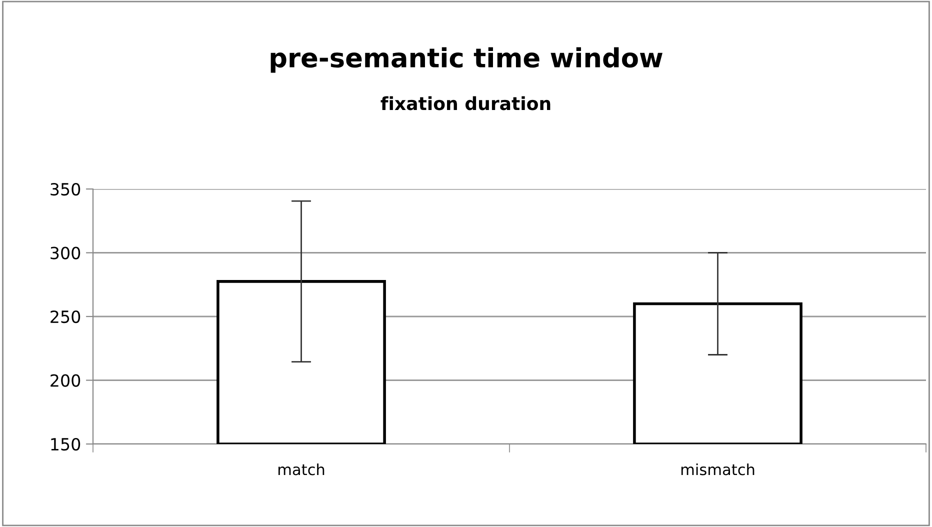 This screenshot has width=932, height=527. I want to click on y-tick-label: 300, so click(65, 253).